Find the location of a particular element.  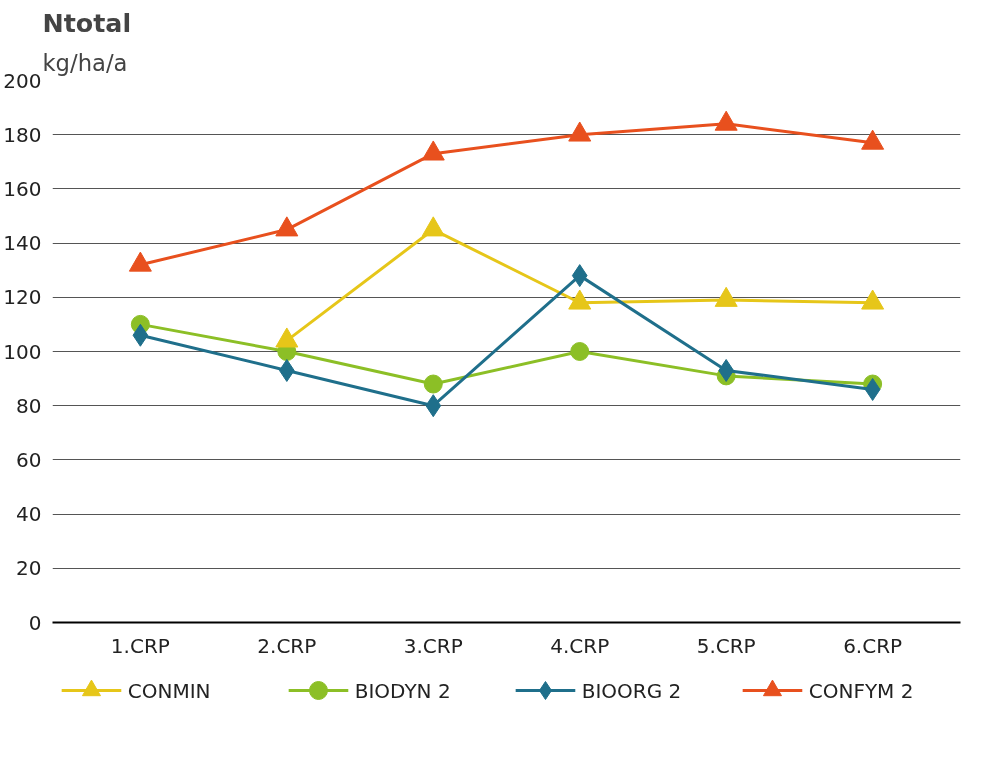

x-tick-label: 6.CRP is located at coordinates (873, 645).